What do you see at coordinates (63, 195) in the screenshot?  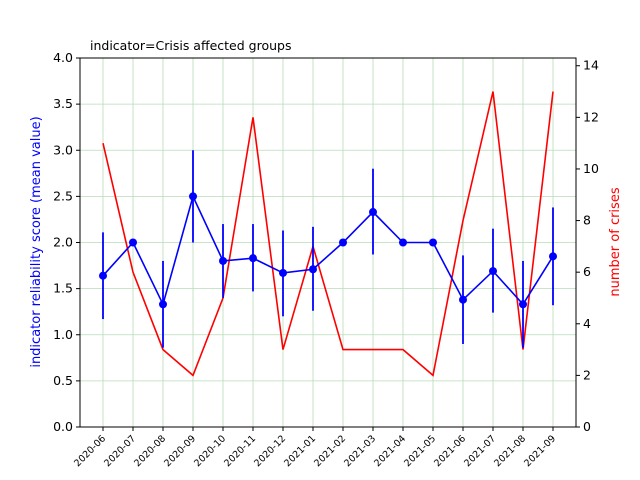 I see `left-tick-label: 2.5` at bounding box center [63, 195].